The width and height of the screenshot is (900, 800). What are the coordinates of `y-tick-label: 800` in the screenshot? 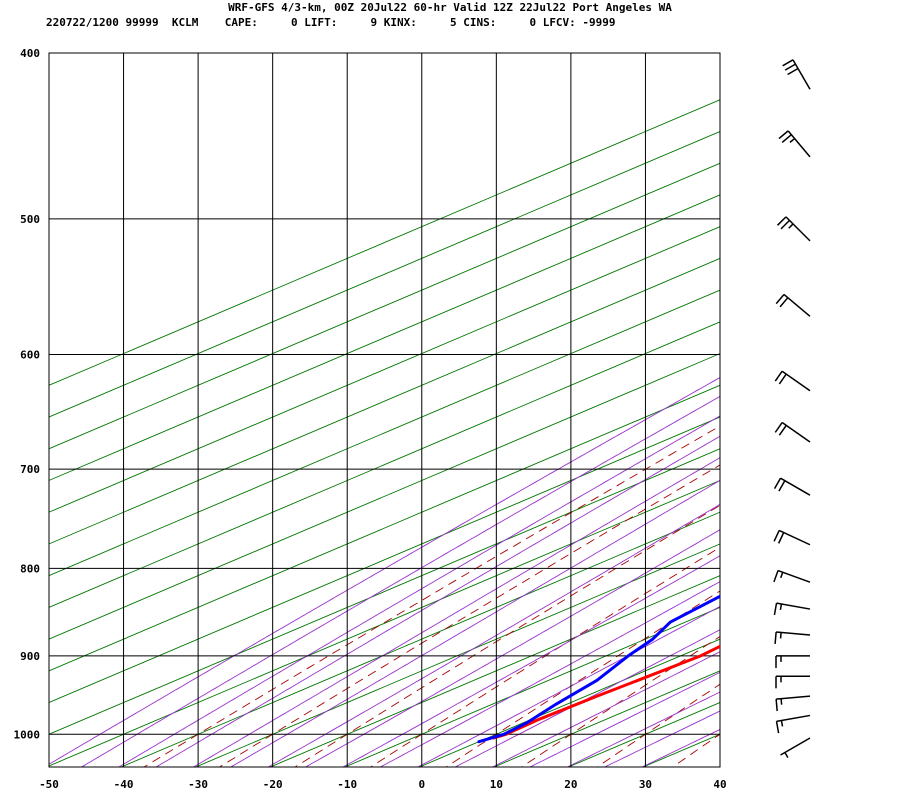 It's located at (30, 568).